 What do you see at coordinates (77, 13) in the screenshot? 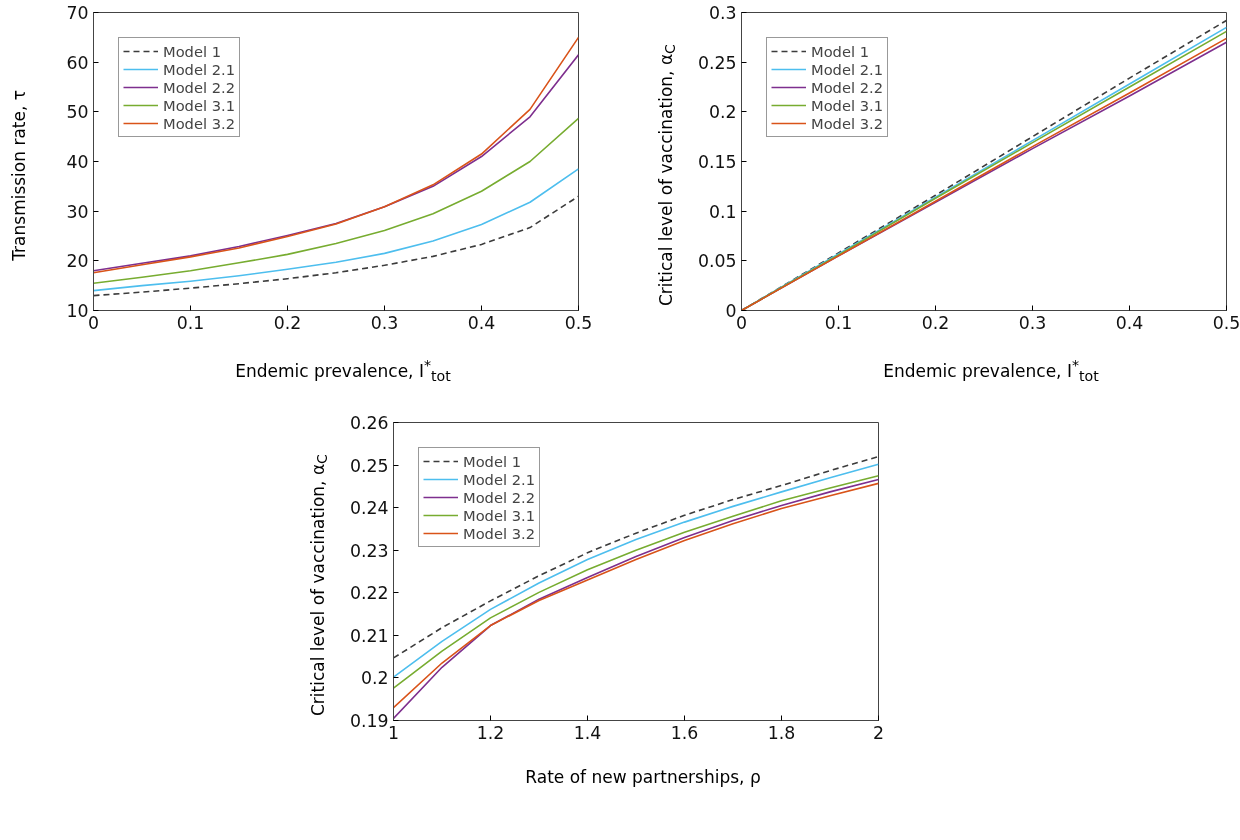
I see `y-tick-label: 70` at bounding box center [77, 13].